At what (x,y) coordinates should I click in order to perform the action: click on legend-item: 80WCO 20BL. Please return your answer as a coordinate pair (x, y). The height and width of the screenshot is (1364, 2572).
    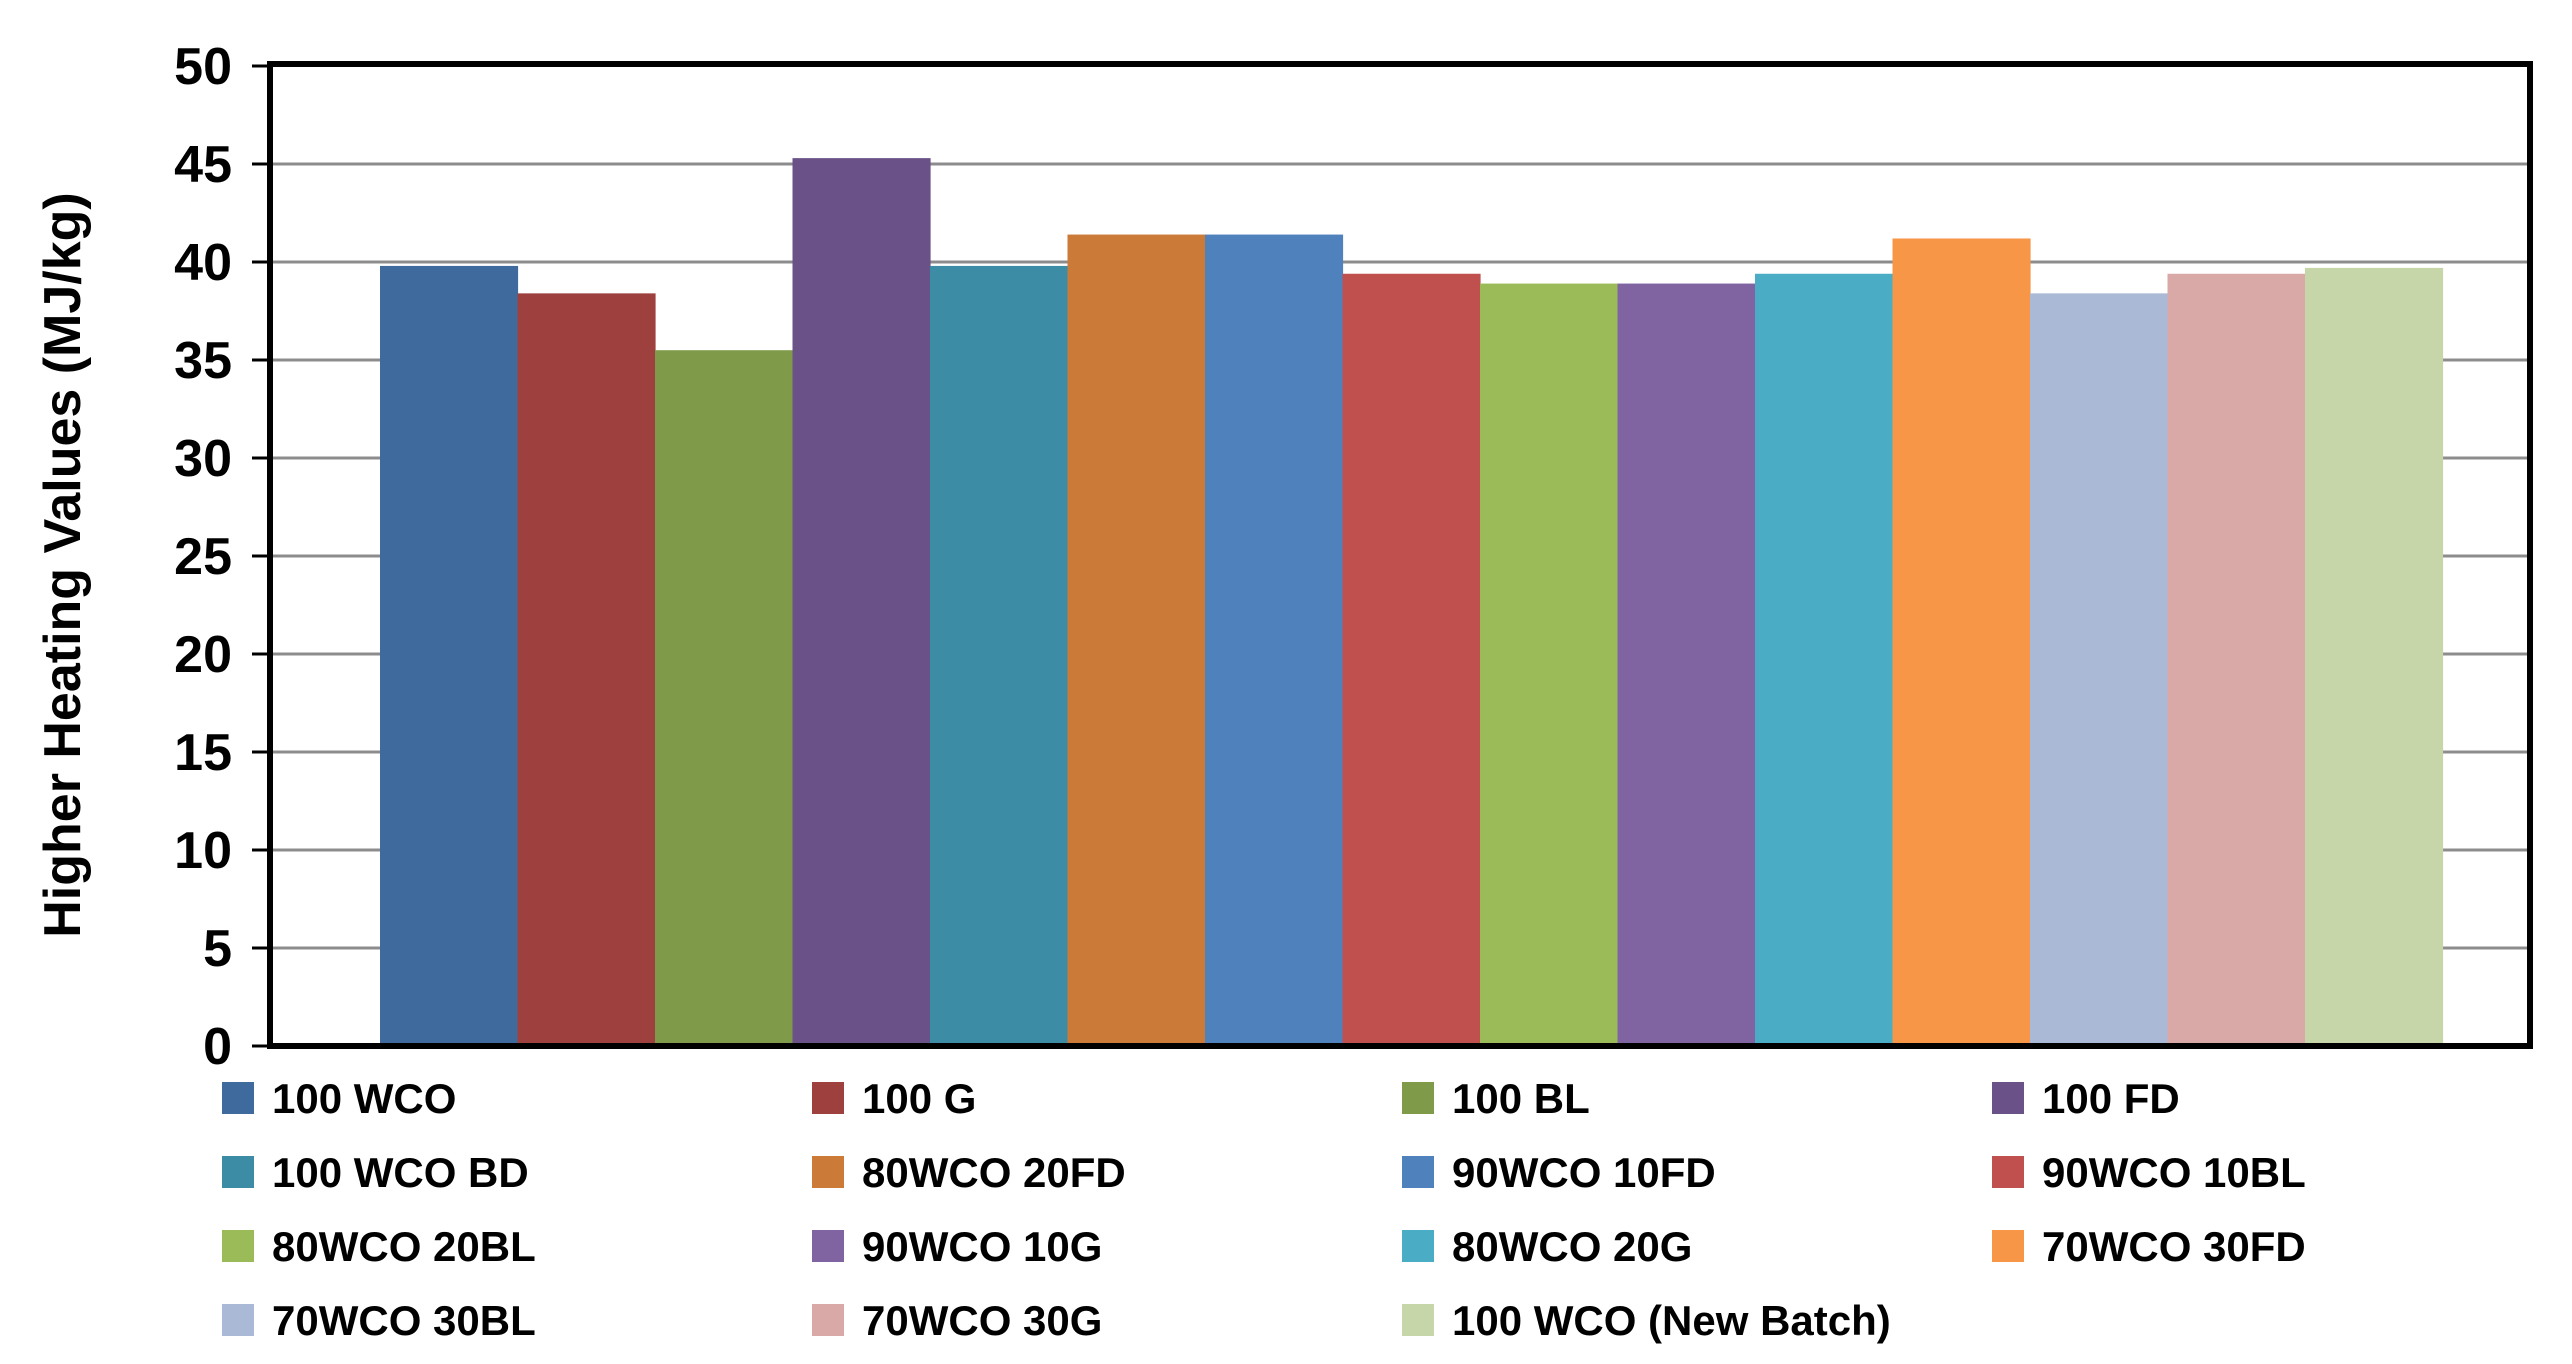
    Looking at the image, I should click on (379, 1246).